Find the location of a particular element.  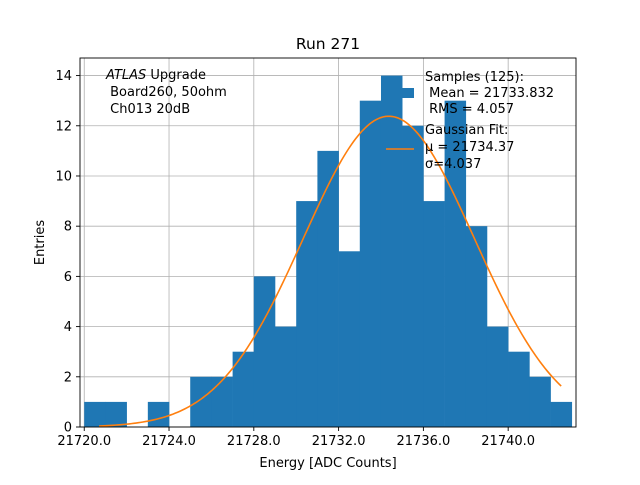

y-axis-label: Entries is located at coordinates (40, 243).